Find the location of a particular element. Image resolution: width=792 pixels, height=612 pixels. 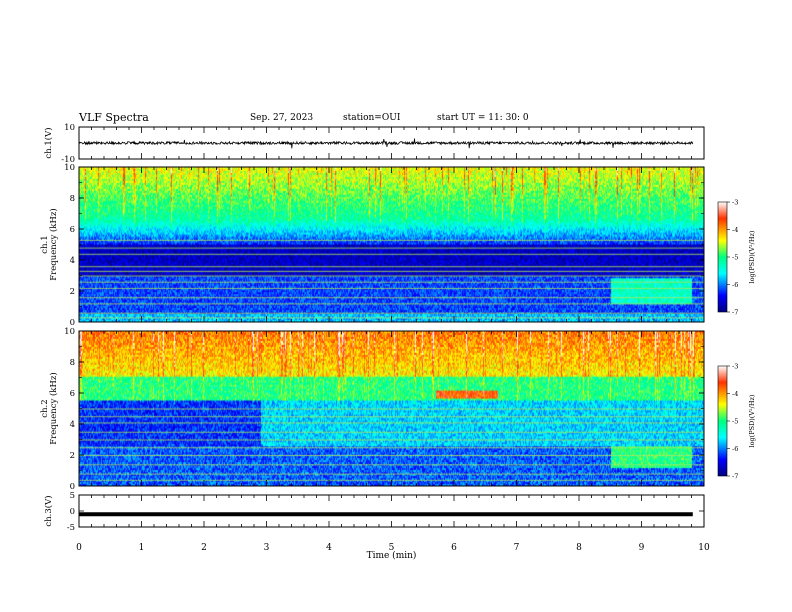

x-tick-label: 5 is located at coordinates (392, 548).